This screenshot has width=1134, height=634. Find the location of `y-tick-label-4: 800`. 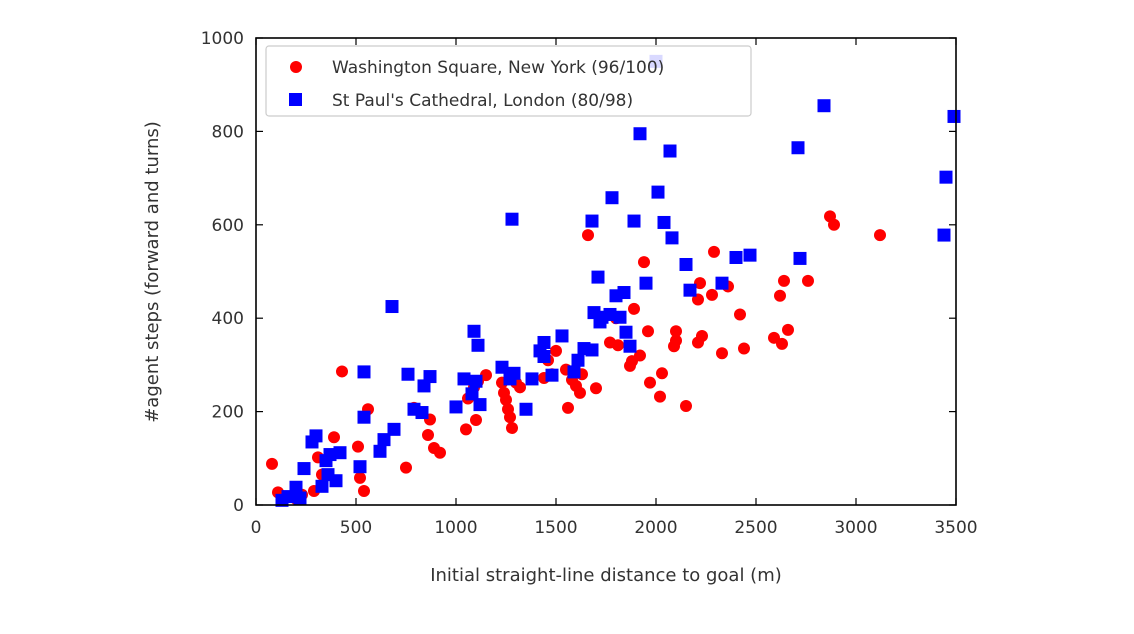

y-tick-label-4: 800 is located at coordinates (228, 132).